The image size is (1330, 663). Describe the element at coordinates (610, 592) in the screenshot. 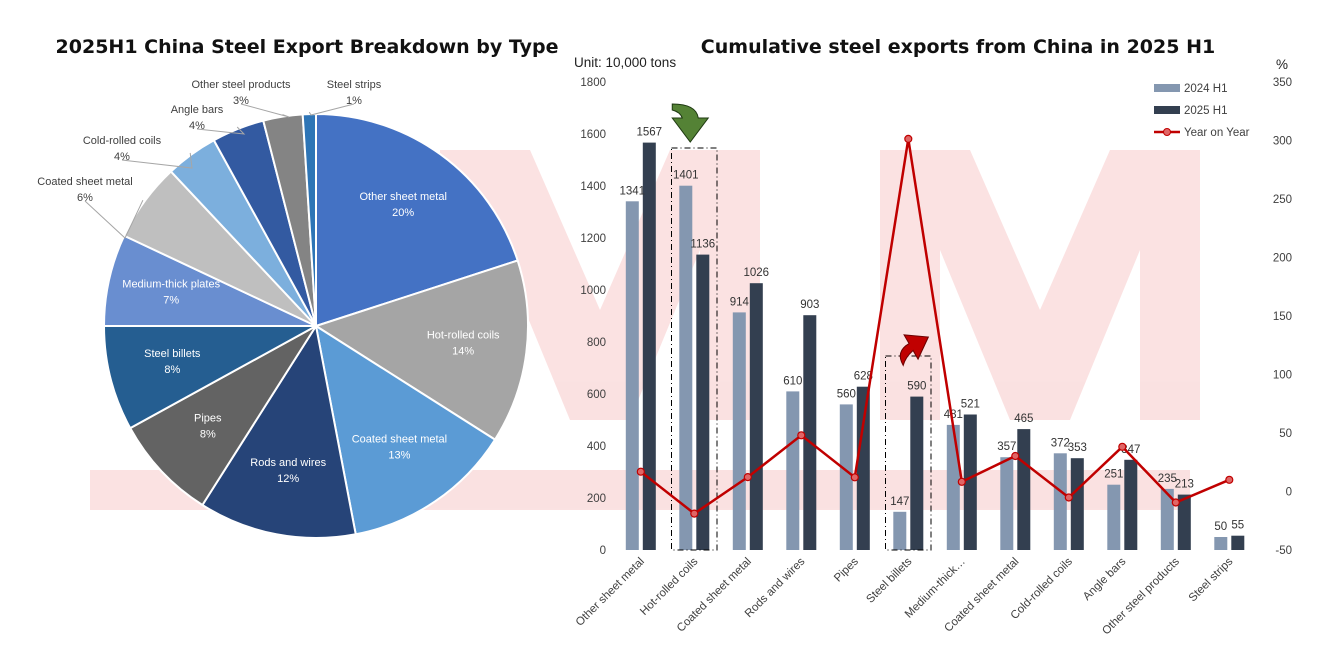

I see `x-label-other-sheet-metal: Other sheet metal` at that location.